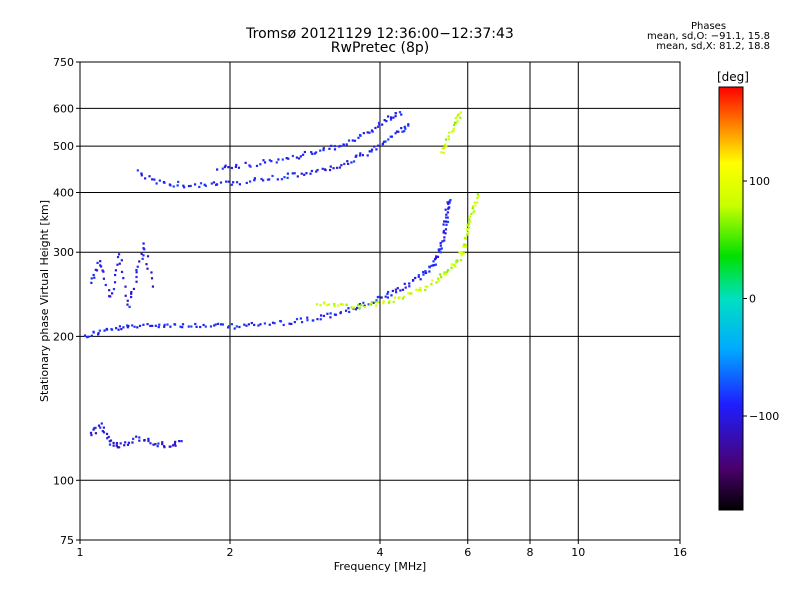 The height and width of the screenshot is (600, 800). What do you see at coordinates (467, 552) in the screenshot?
I see `x-tick-label: 6` at bounding box center [467, 552].